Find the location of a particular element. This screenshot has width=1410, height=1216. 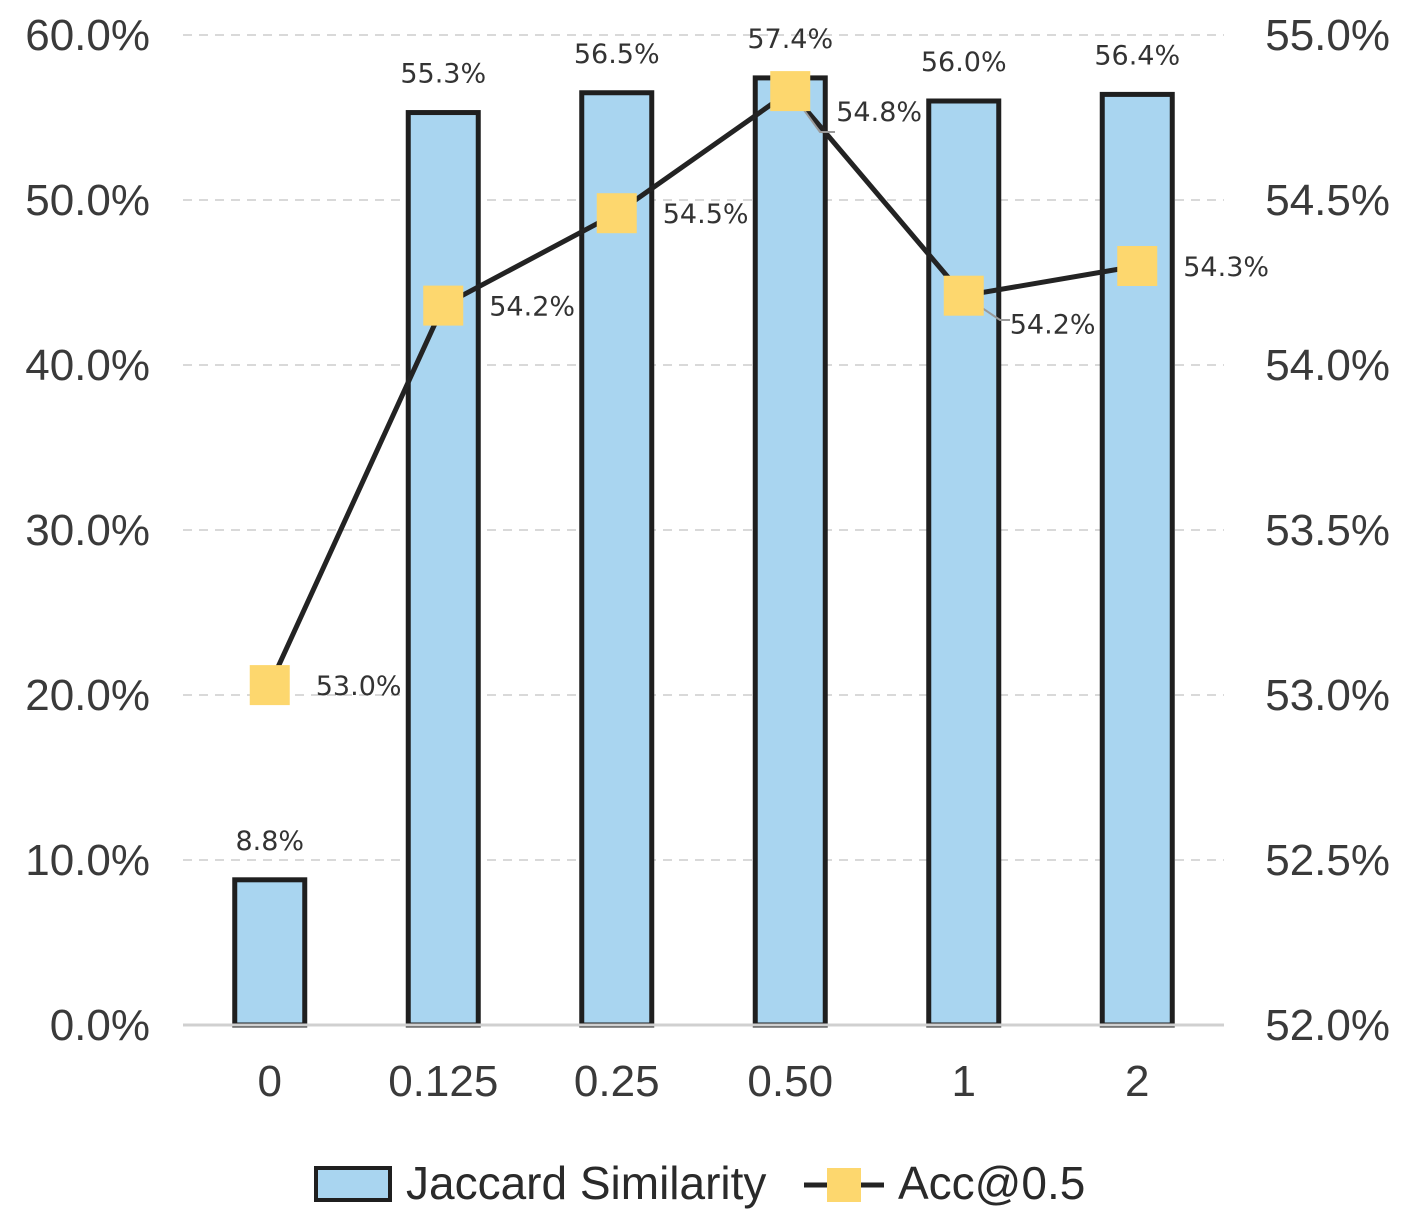

left-axis-tick-label: 50.0% is located at coordinates (87, 200).